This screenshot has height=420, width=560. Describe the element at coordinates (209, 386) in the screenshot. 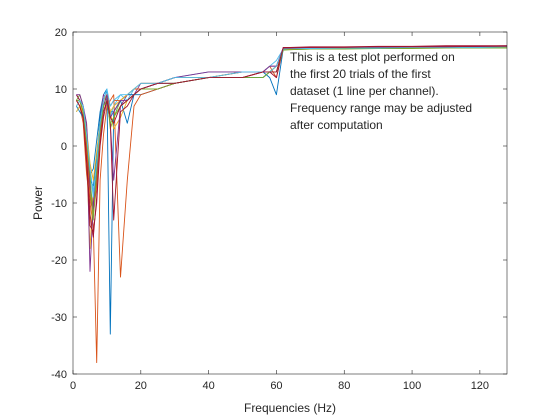

I see `x-tick-label: 40` at that location.